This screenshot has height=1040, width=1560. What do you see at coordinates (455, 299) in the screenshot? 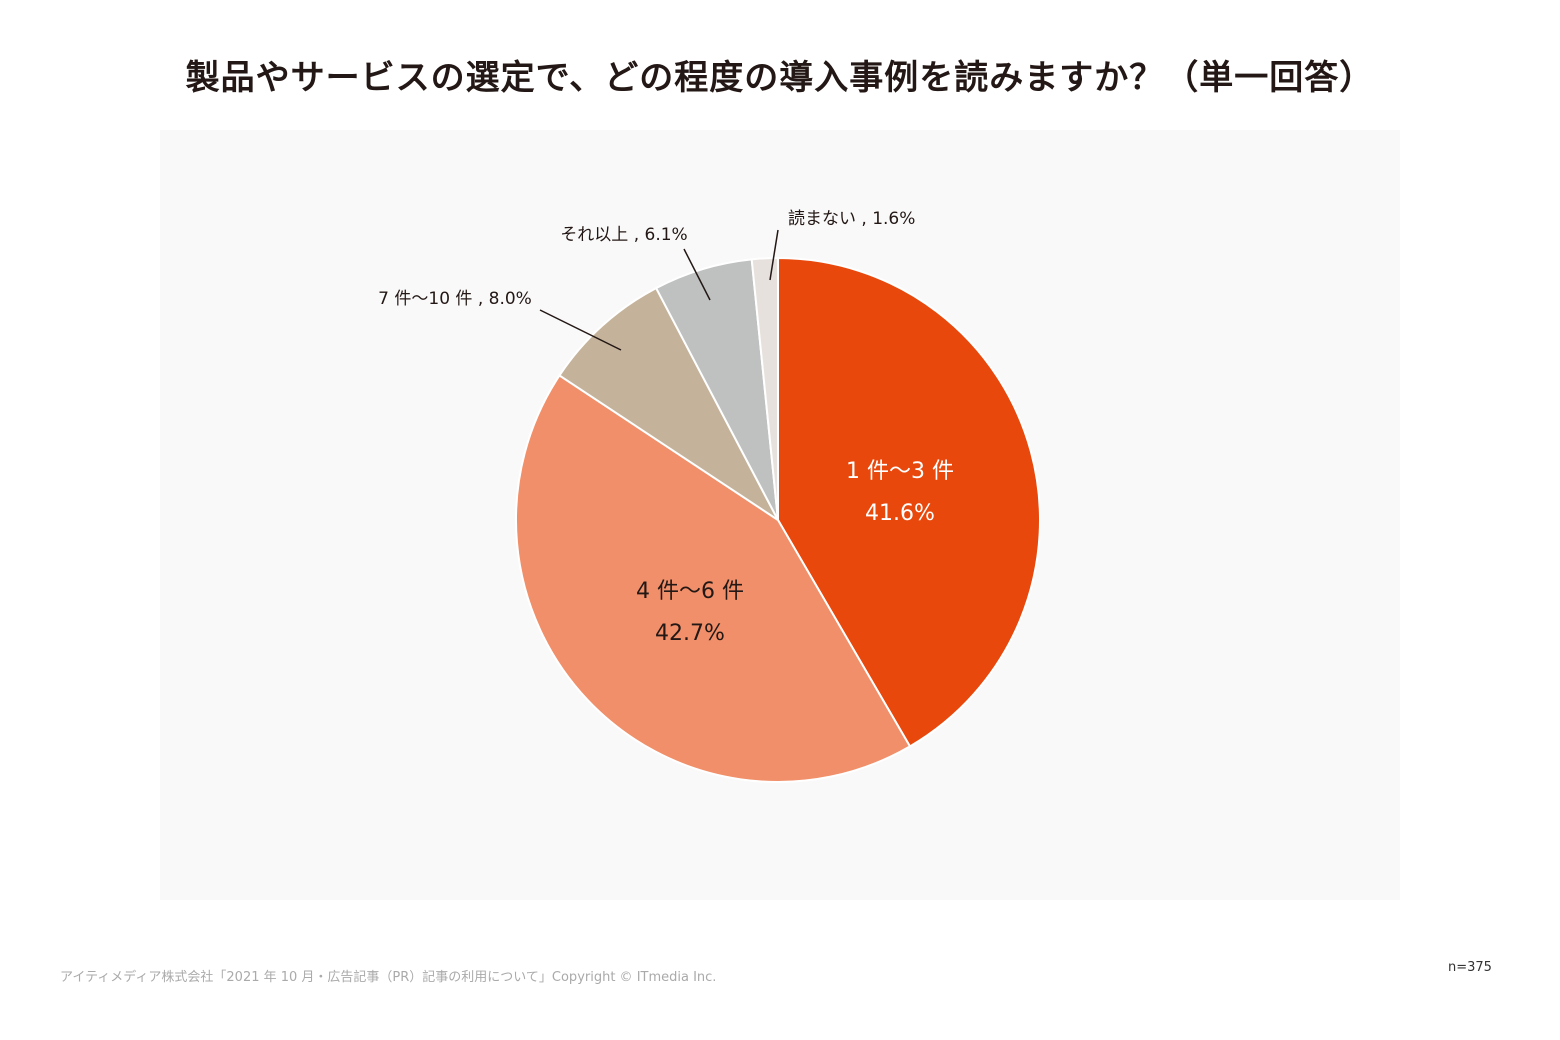
I see `callout-label-3: 7 件〜10 件 , 8.0%` at bounding box center [455, 299].